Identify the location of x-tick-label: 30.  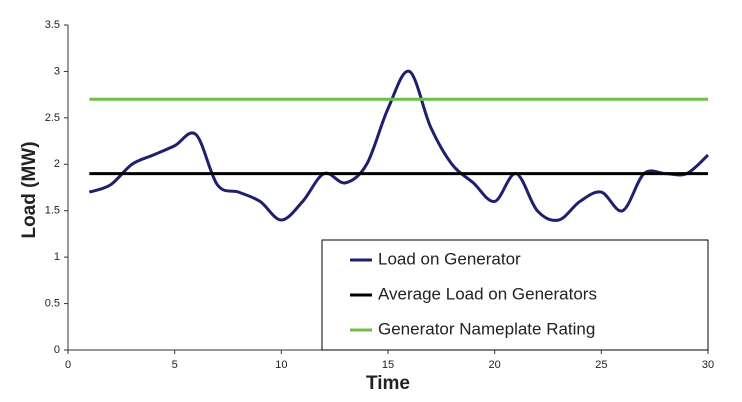
(708, 365).